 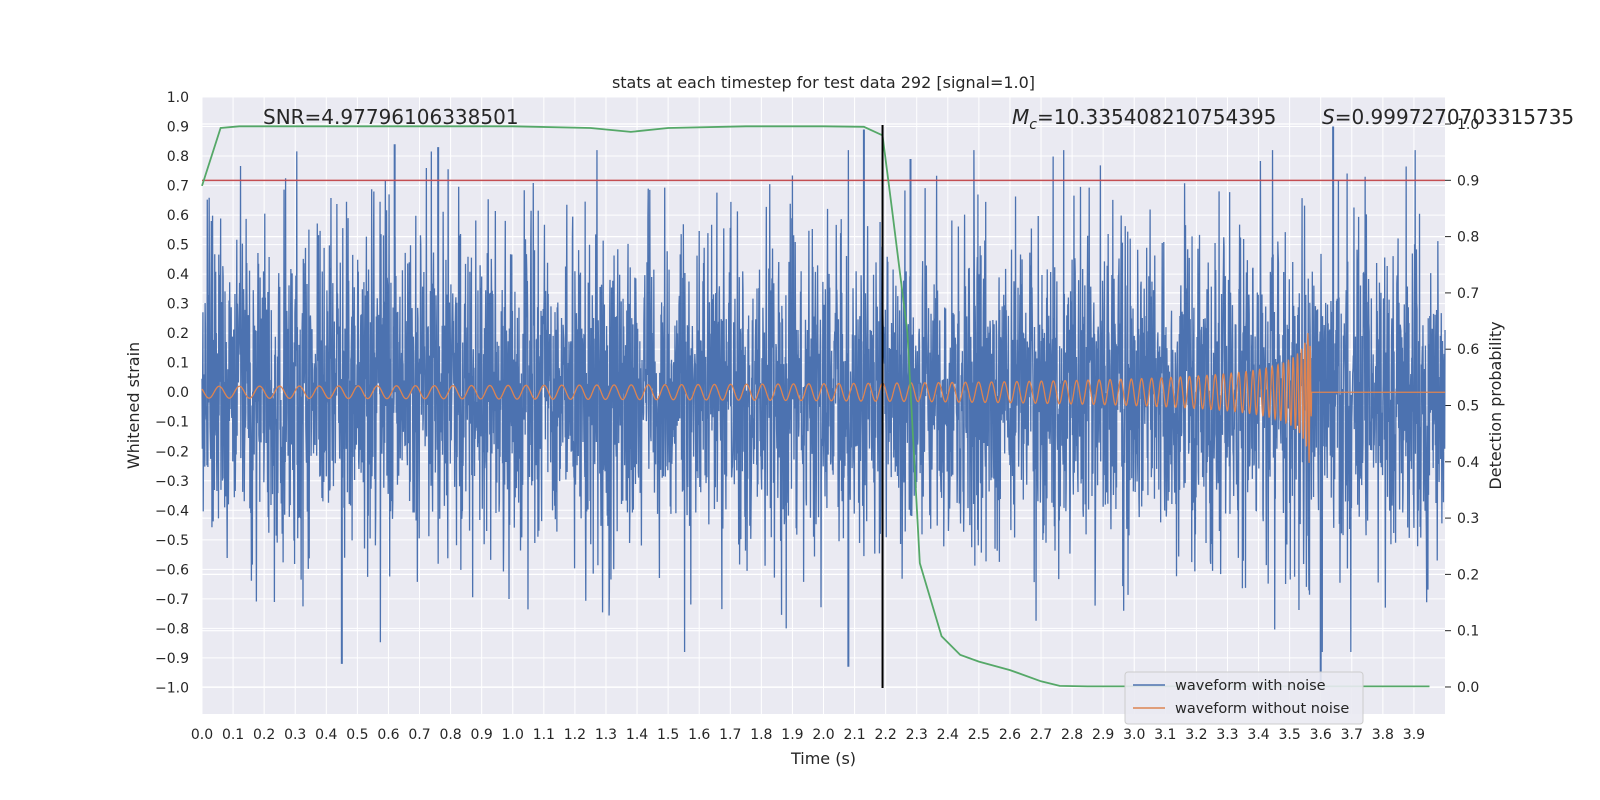 What do you see at coordinates (854, 735) in the screenshot?
I see `x-tick-label: 2.1` at bounding box center [854, 735].